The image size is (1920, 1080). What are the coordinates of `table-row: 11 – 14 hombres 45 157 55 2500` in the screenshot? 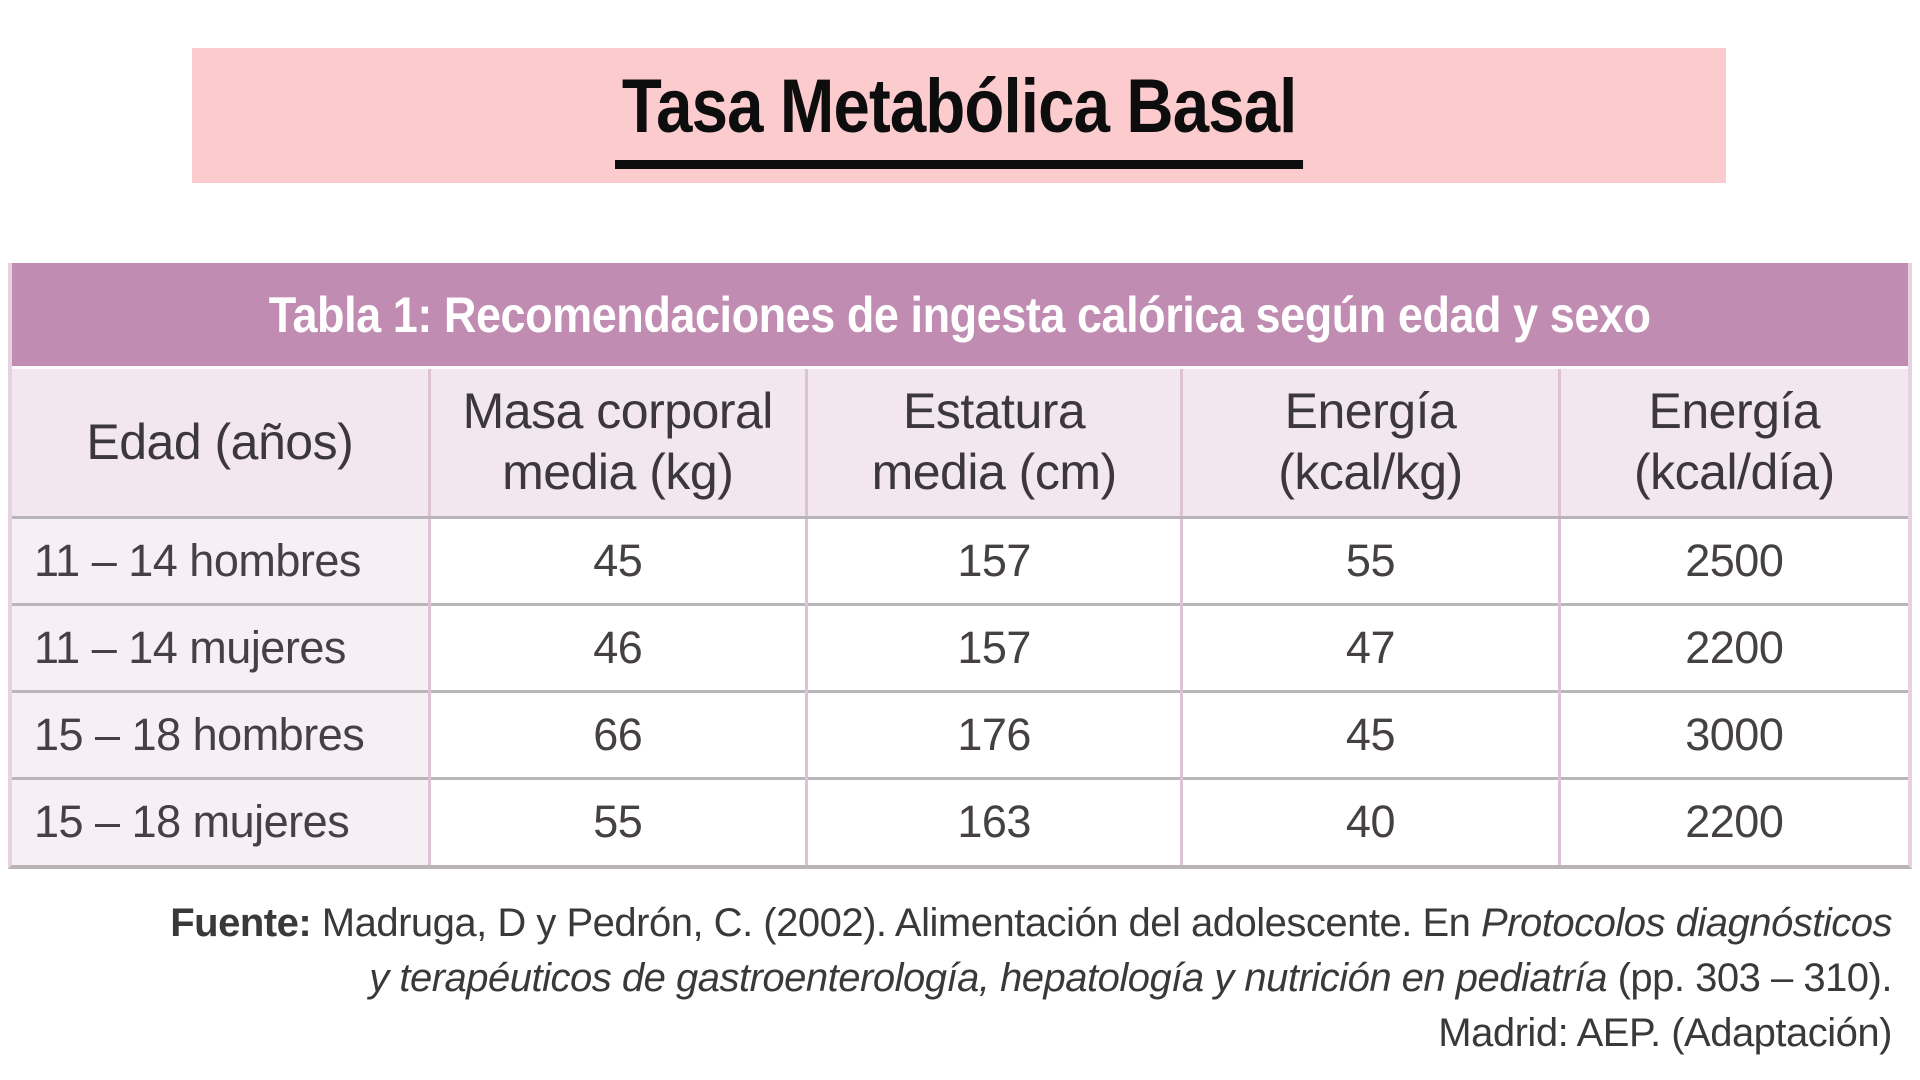 It's located at (960, 560).